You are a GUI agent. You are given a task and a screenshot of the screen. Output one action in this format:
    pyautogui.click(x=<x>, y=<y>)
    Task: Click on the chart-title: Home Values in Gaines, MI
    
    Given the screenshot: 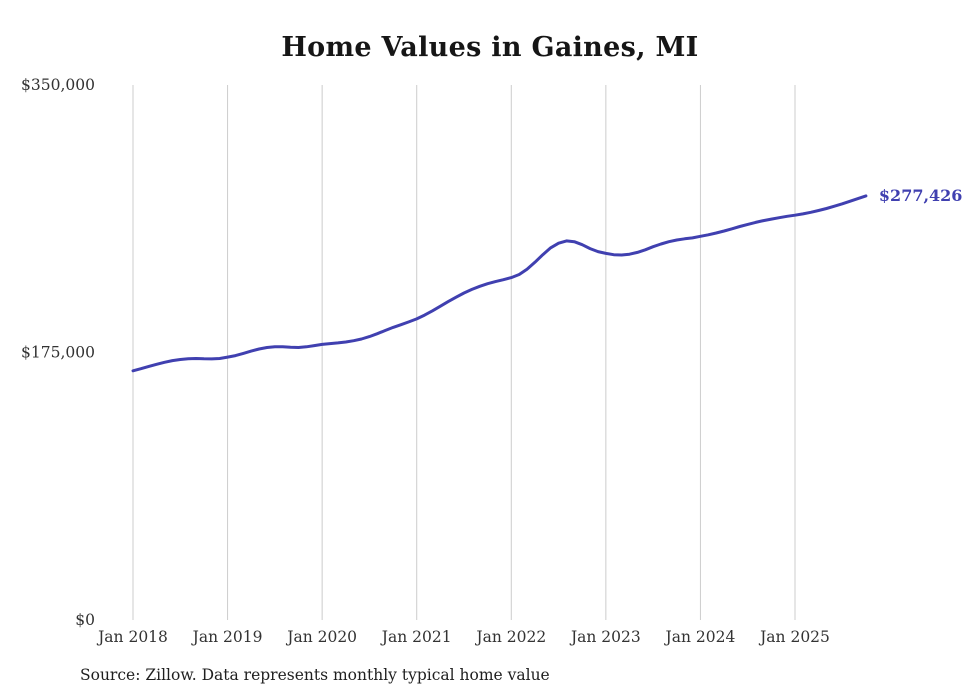 What is the action you would take?
    pyautogui.click(x=490, y=47)
    